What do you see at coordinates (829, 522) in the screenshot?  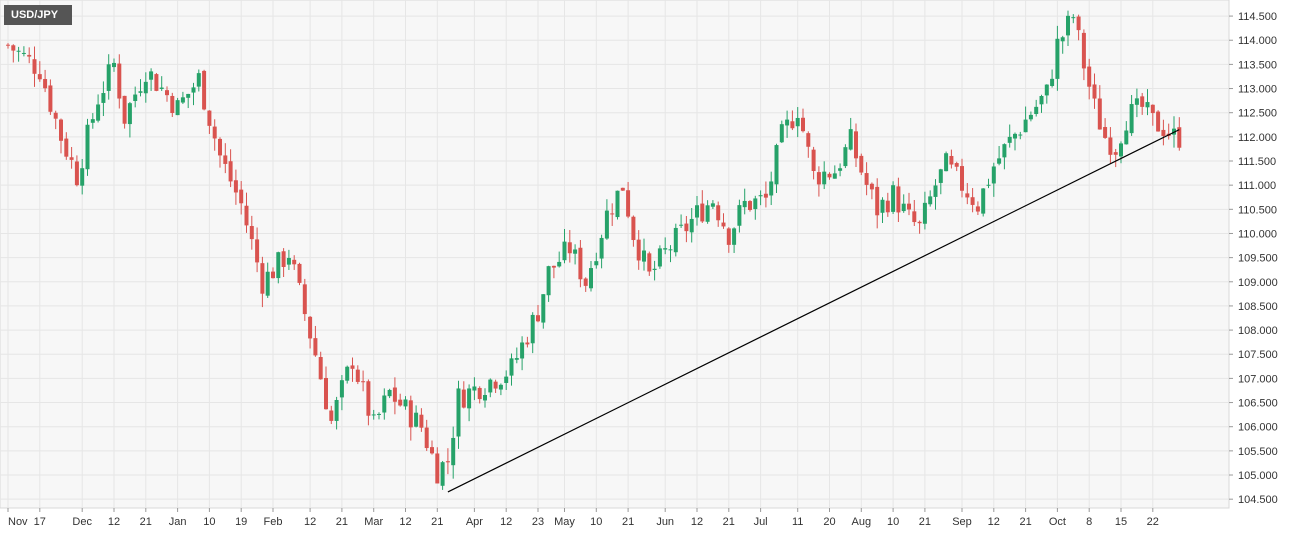 I see `x-tick-label: 20` at bounding box center [829, 522].